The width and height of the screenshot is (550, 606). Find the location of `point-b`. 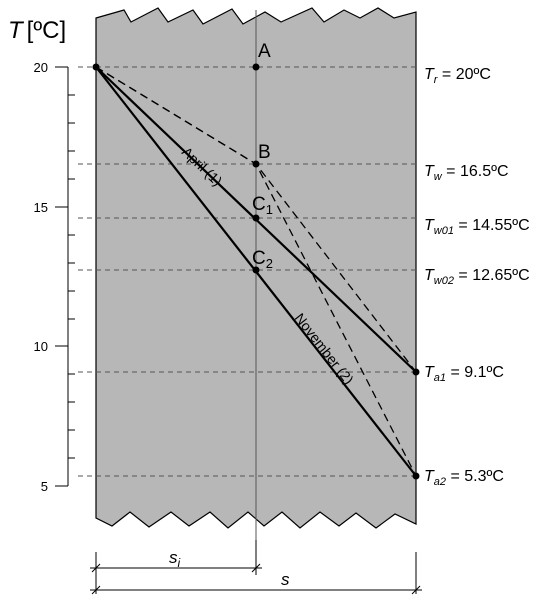

point-b is located at coordinates (256, 164).